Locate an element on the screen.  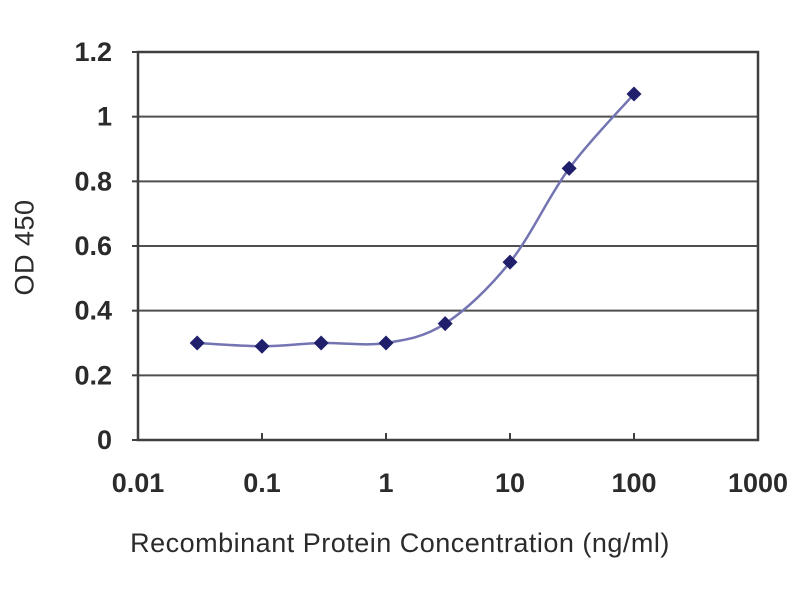
x-tick-label: 0.01 is located at coordinates (138, 483).